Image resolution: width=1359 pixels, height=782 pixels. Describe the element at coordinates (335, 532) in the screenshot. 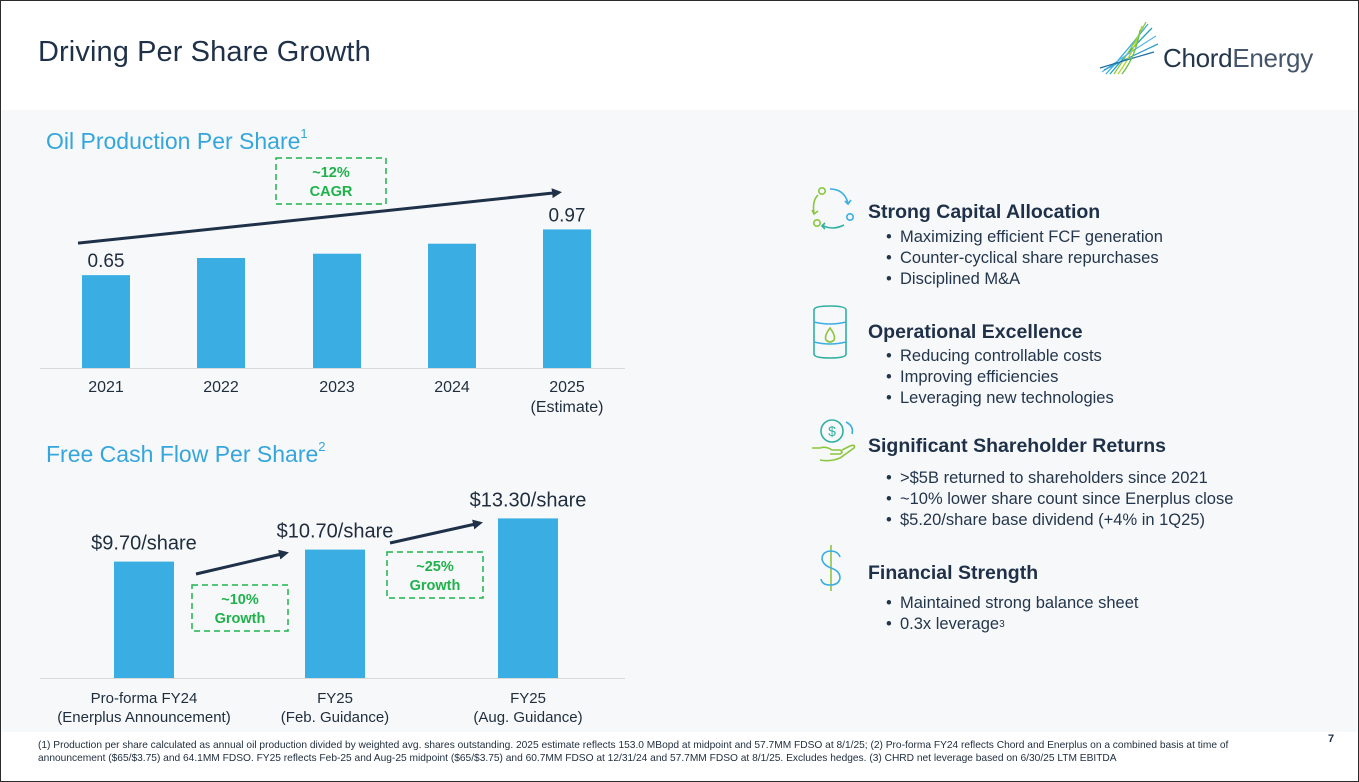

I see `fcf-data-label-1: $10.70/share` at that location.